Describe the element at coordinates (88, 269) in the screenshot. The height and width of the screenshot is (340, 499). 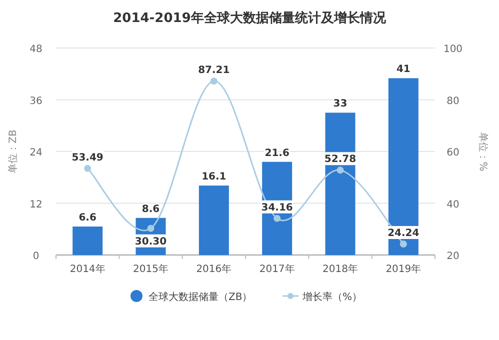
I see `x-tick-label: 2014年` at that location.